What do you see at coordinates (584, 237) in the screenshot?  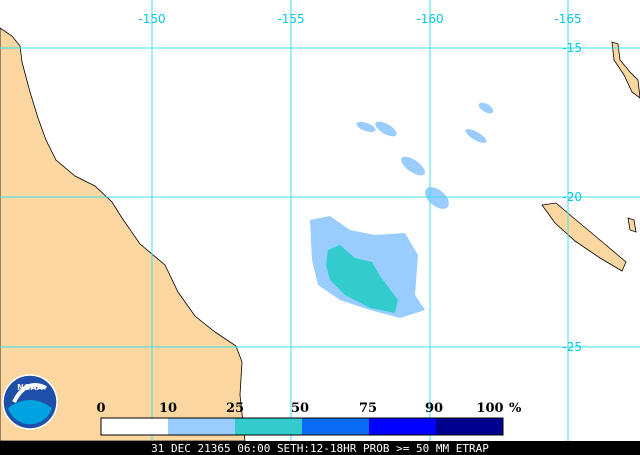 I see `new-caledonia` at bounding box center [584, 237].